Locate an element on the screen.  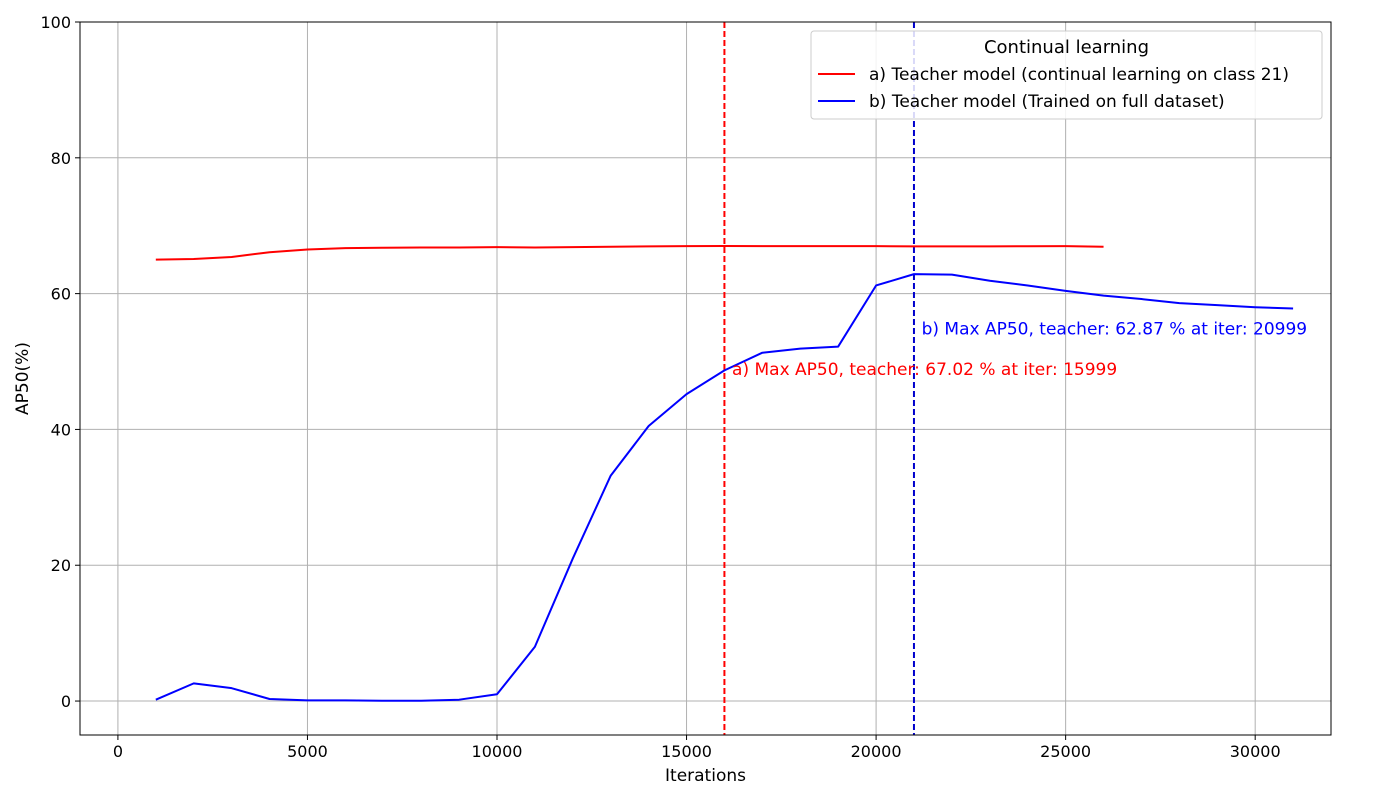
x-axis-ticks: 0 5000 10000 15000 20000 25000 30000 is located at coordinates (697, 748).